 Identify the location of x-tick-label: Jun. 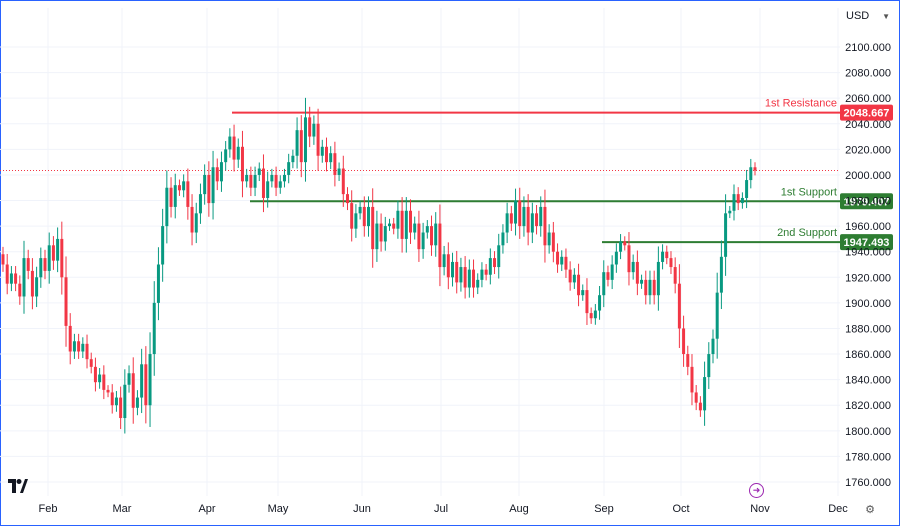
(362, 509).